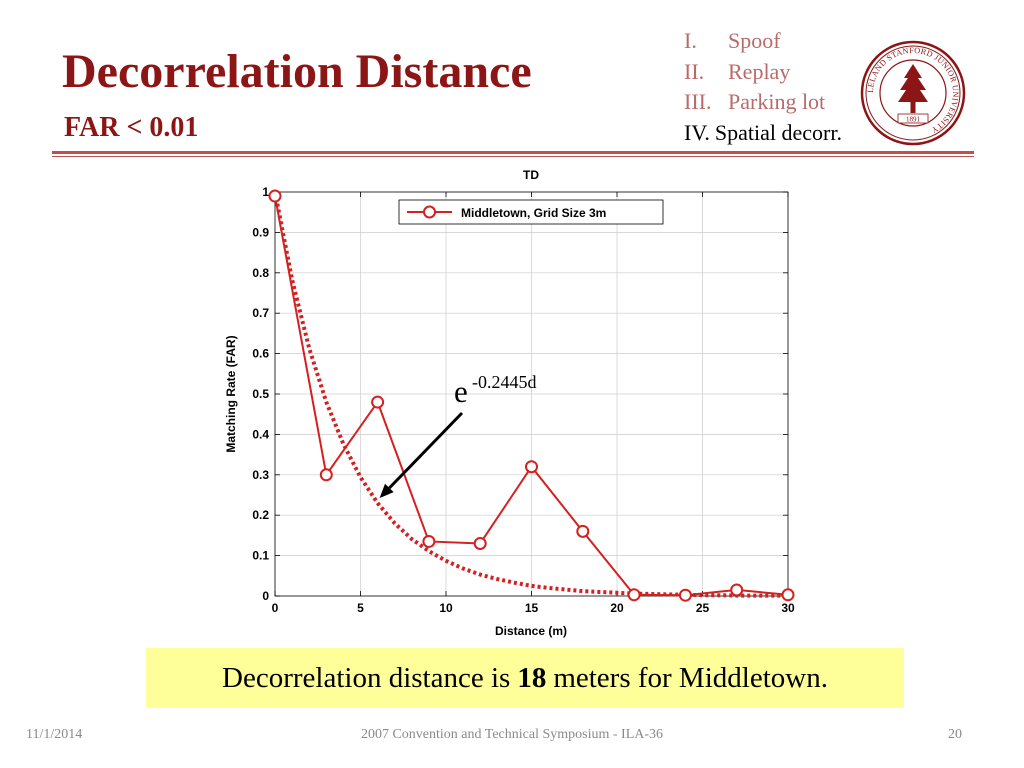 This screenshot has width=1024, height=768. I want to click on chart-title: TD, so click(531, 175).